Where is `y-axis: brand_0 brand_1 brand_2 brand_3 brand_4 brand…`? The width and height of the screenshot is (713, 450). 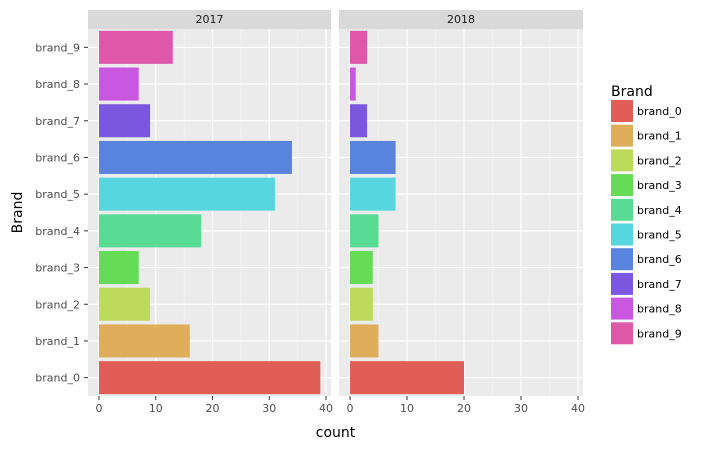
y-axis: brand_0 brand_1 brand_2 brand_3 brand_4 brand… is located at coordinates (61, 213).